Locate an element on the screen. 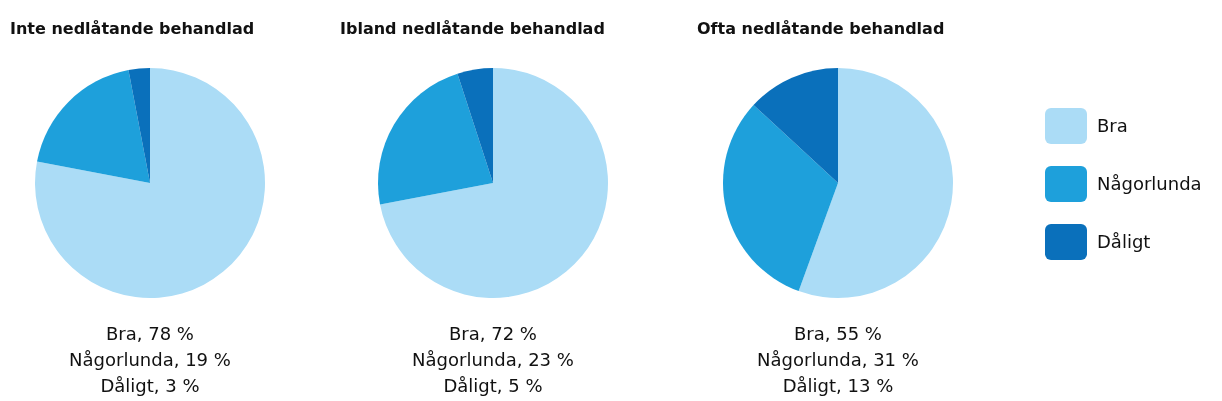  text: Dåligt, 5 % is located at coordinates (493, 385).